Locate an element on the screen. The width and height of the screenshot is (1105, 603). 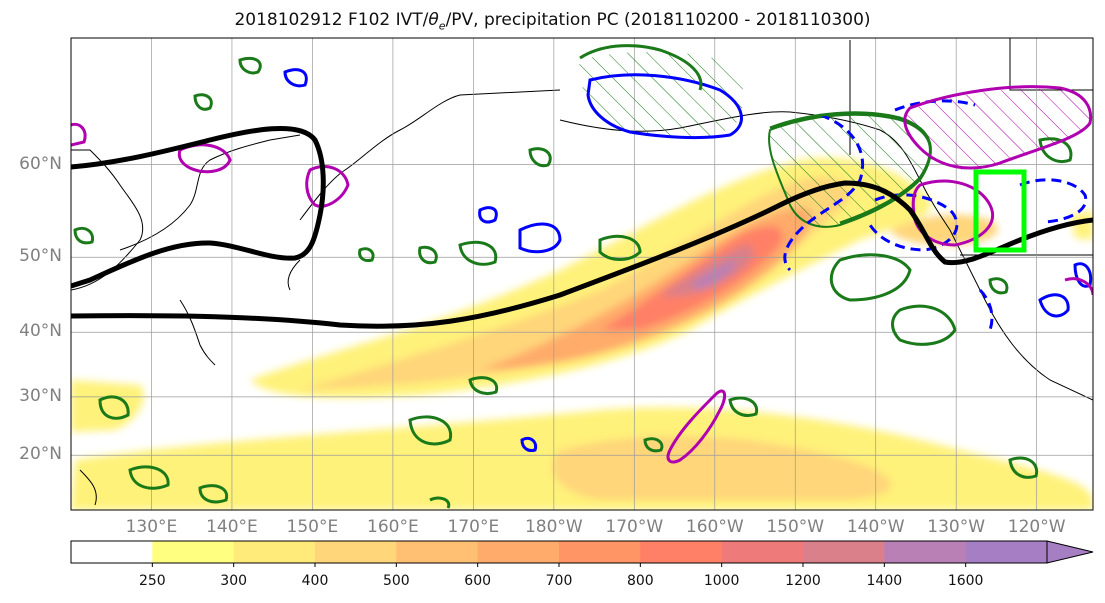
longitude-label: 140°W is located at coordinates (875, 527).